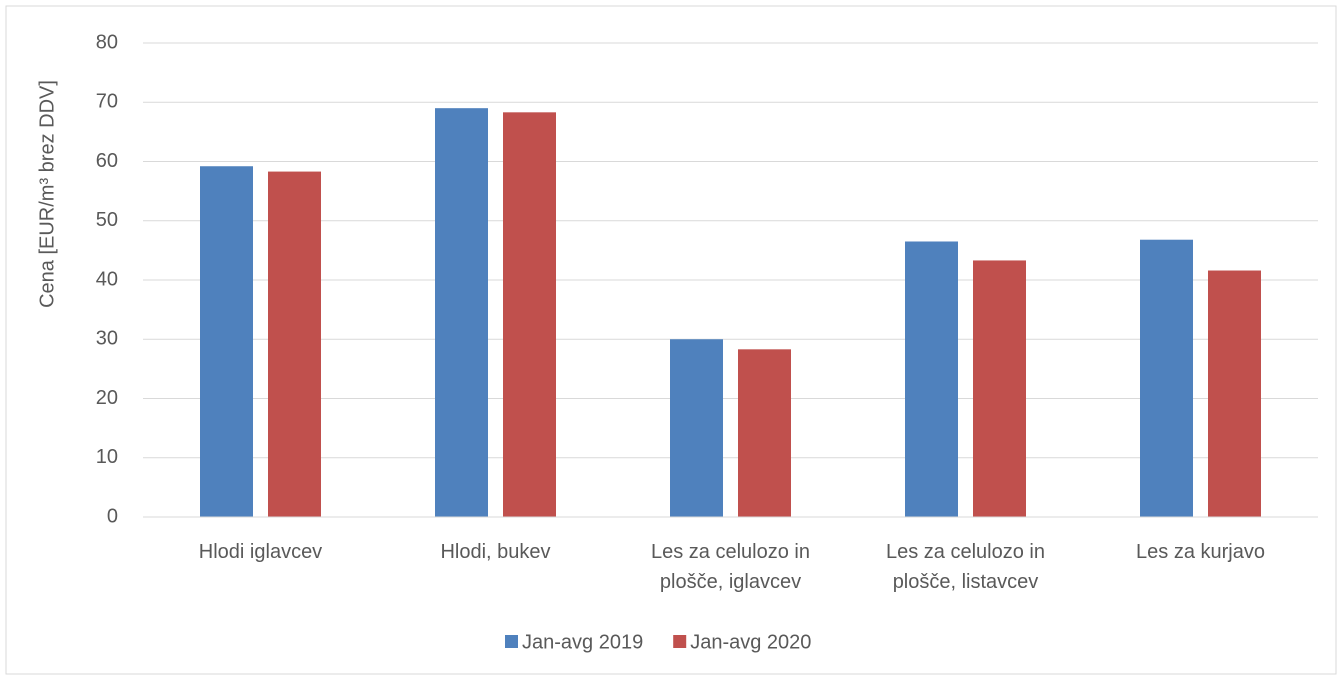  What do you see at coordinates (112, 516) in the screenshot?
I see `y-tick-label: 0` at bounding box center [112, 516].